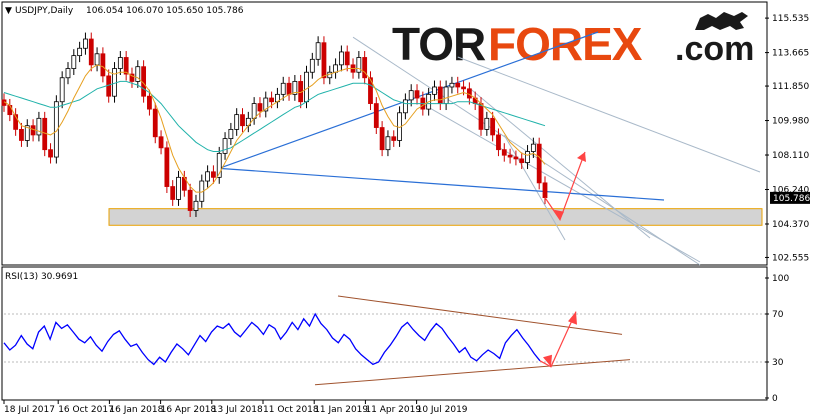 The image size is (815, 419). What do you see at coordinates (480, 315) in the screenshot?
I see `rsi-trendline-upper` at bounding box center [480, 315].